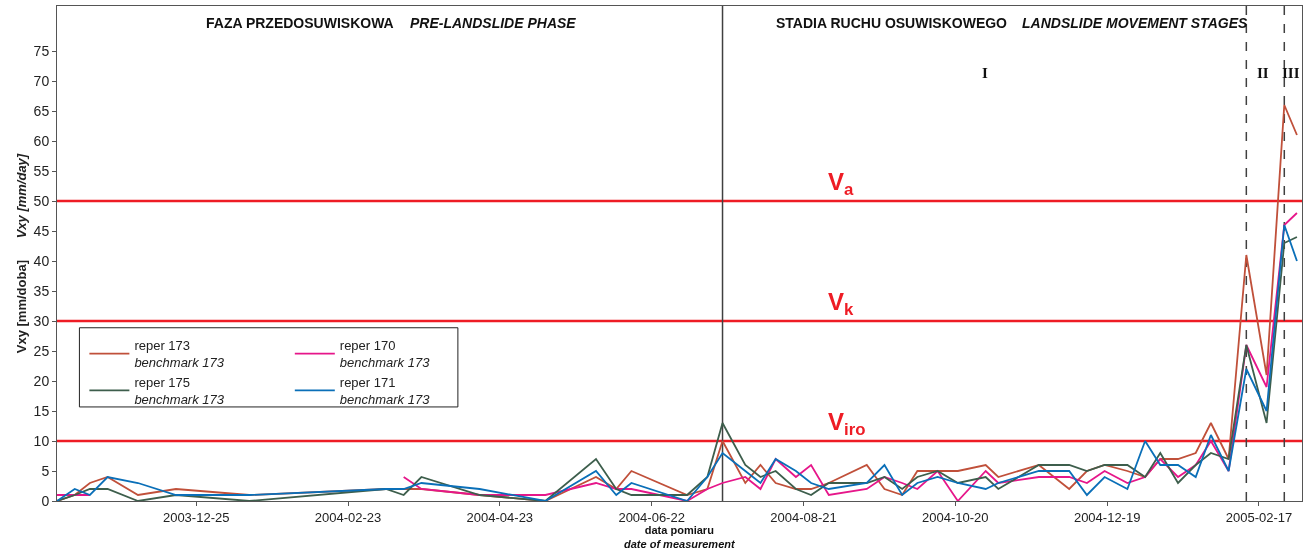 The width and height of the screenshot is (1311, 559). Describe the element at coordinates (196, 517) in the screenshot. I see `x-tick-label: 2003-12-25` at that location.